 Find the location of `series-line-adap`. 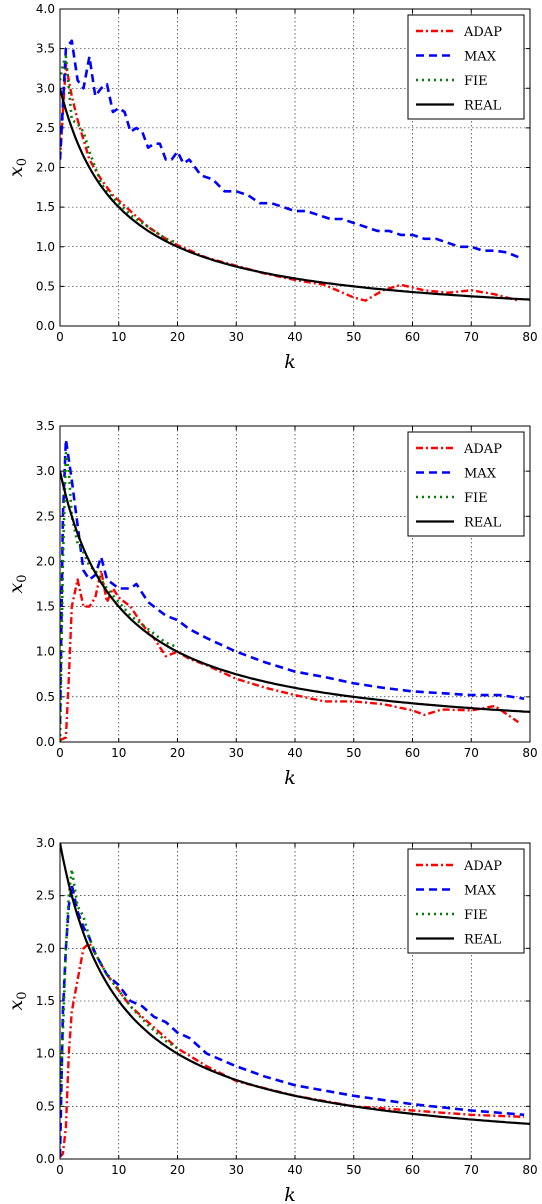

series-line-adap is located at coordinates (289, 655).